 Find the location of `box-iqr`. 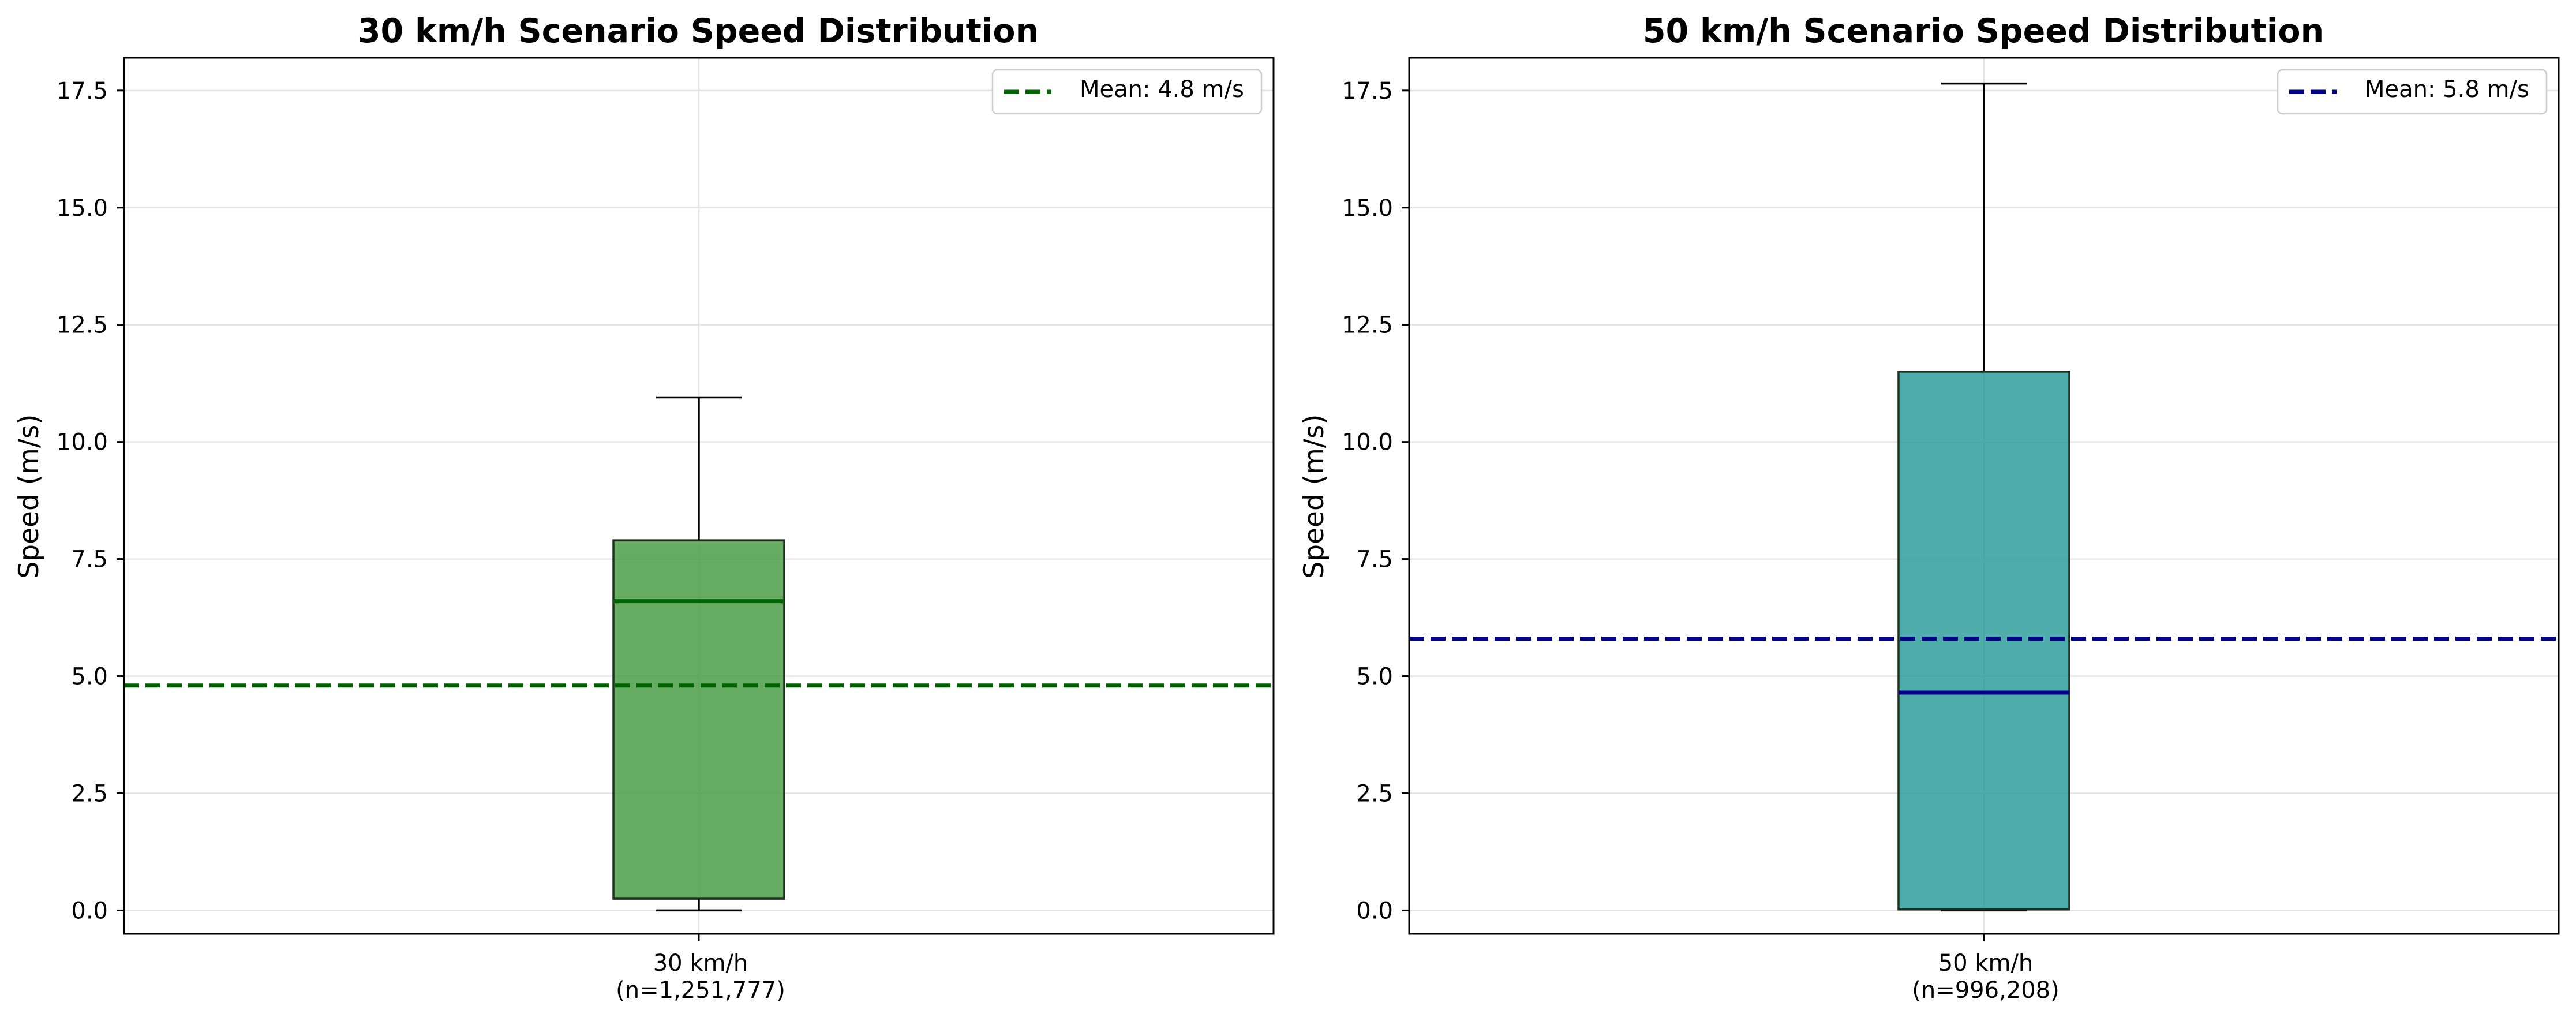

box-iqr is located at coordinates (699, 720).